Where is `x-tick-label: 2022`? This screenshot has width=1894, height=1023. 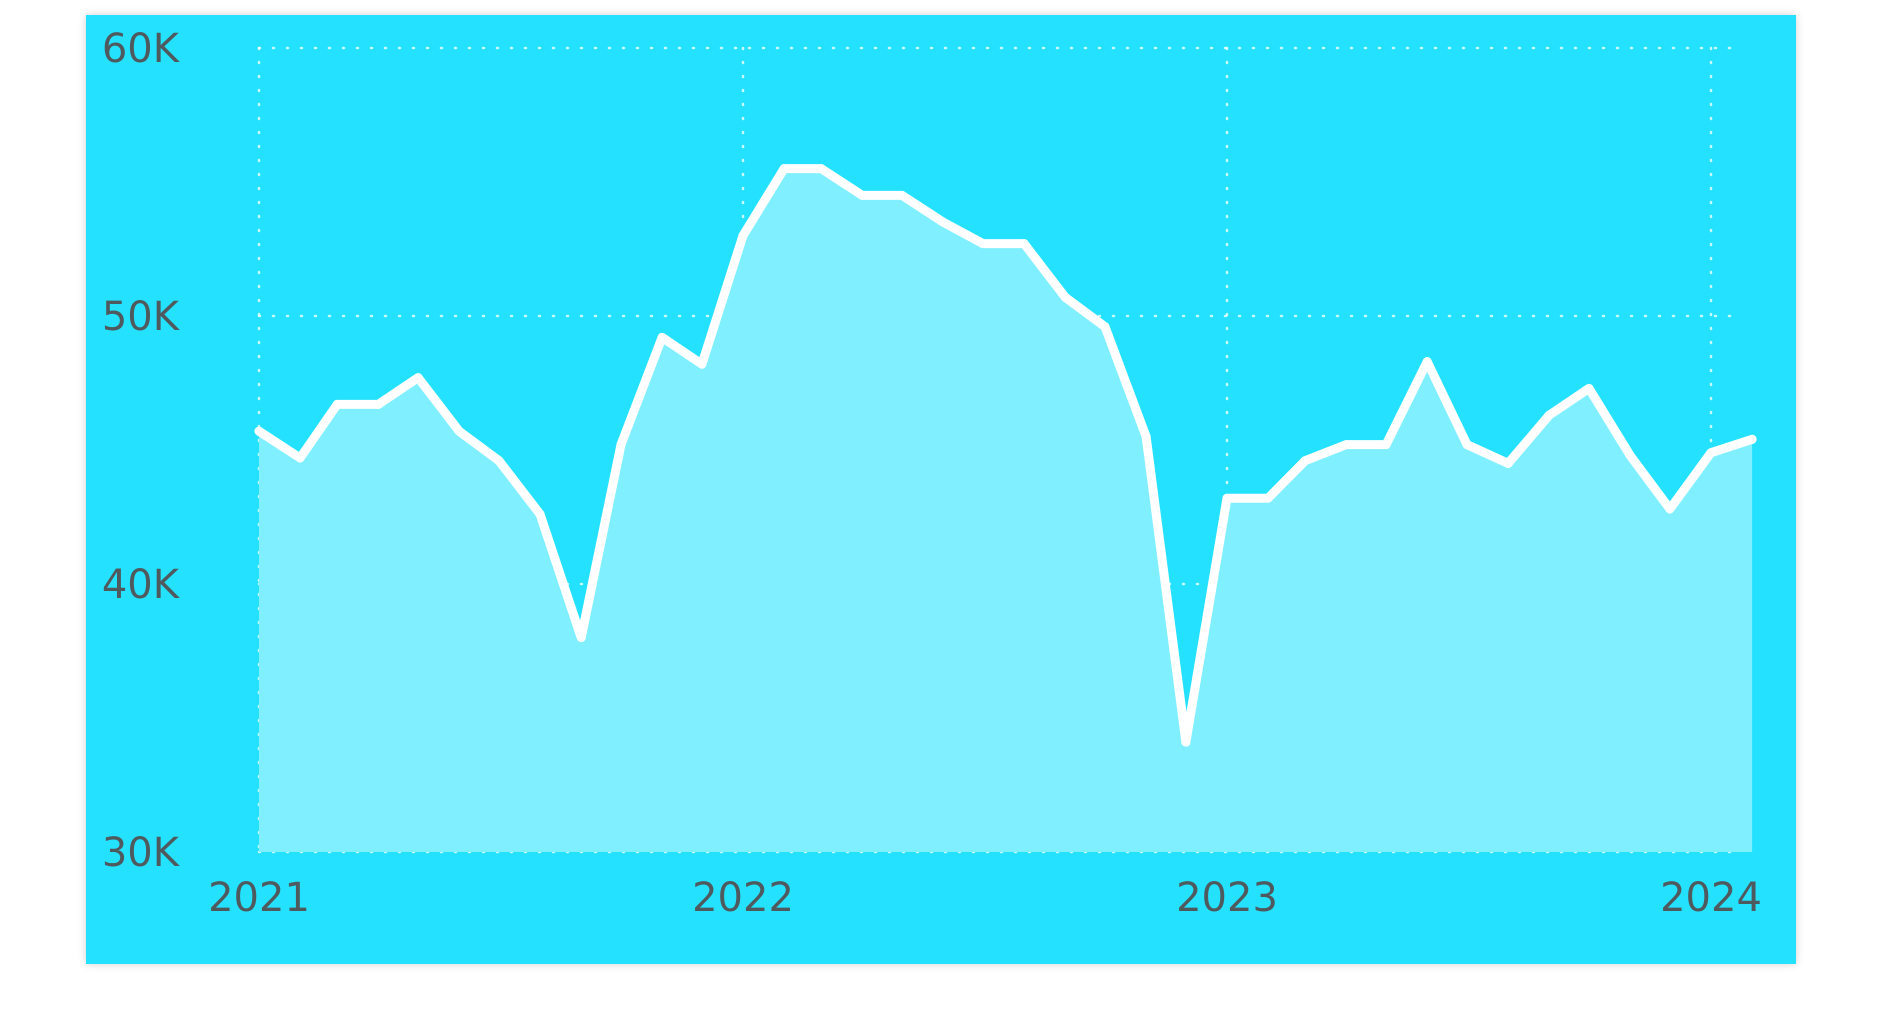
x-tick-label: 2022 is located at coordinates (743, 898).